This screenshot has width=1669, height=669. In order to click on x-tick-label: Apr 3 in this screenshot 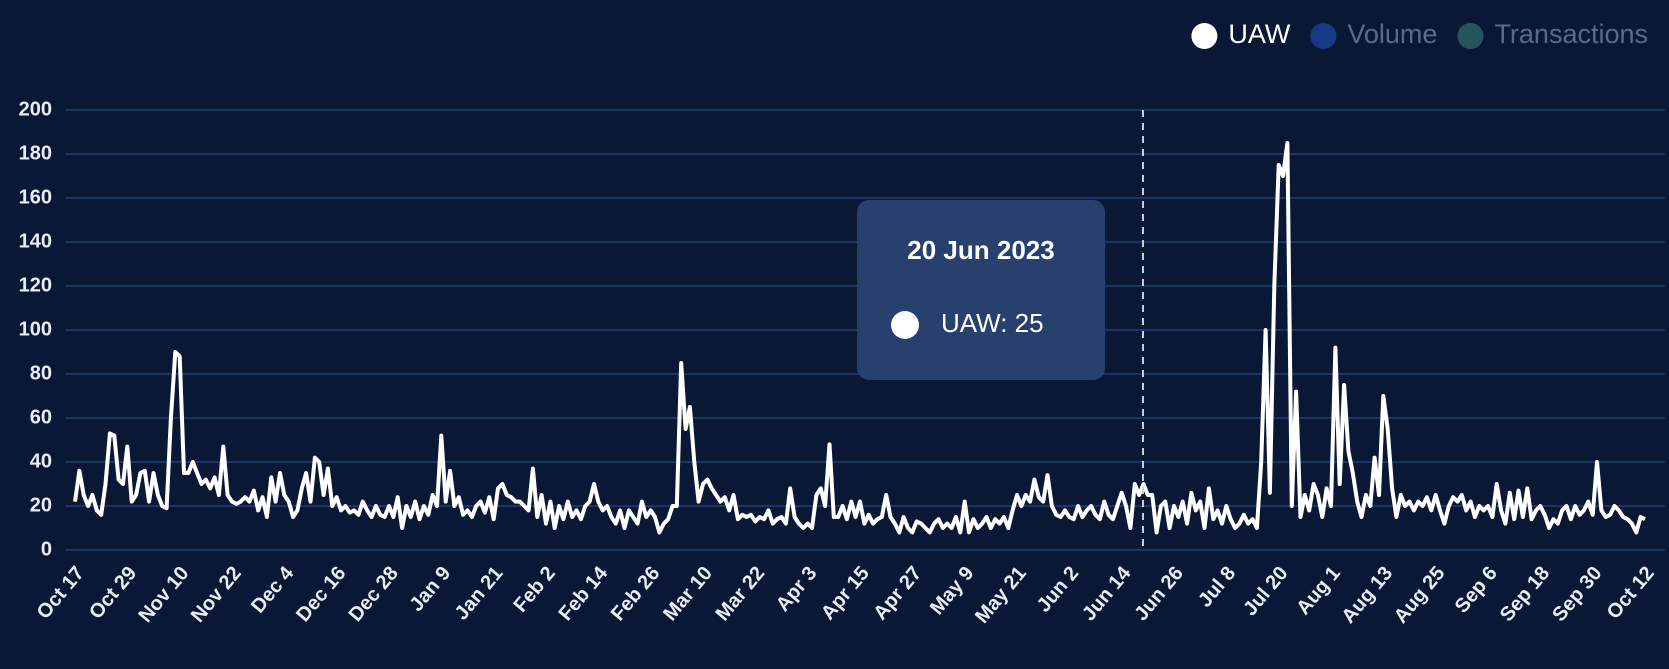, I will do `click(797, 588)`.